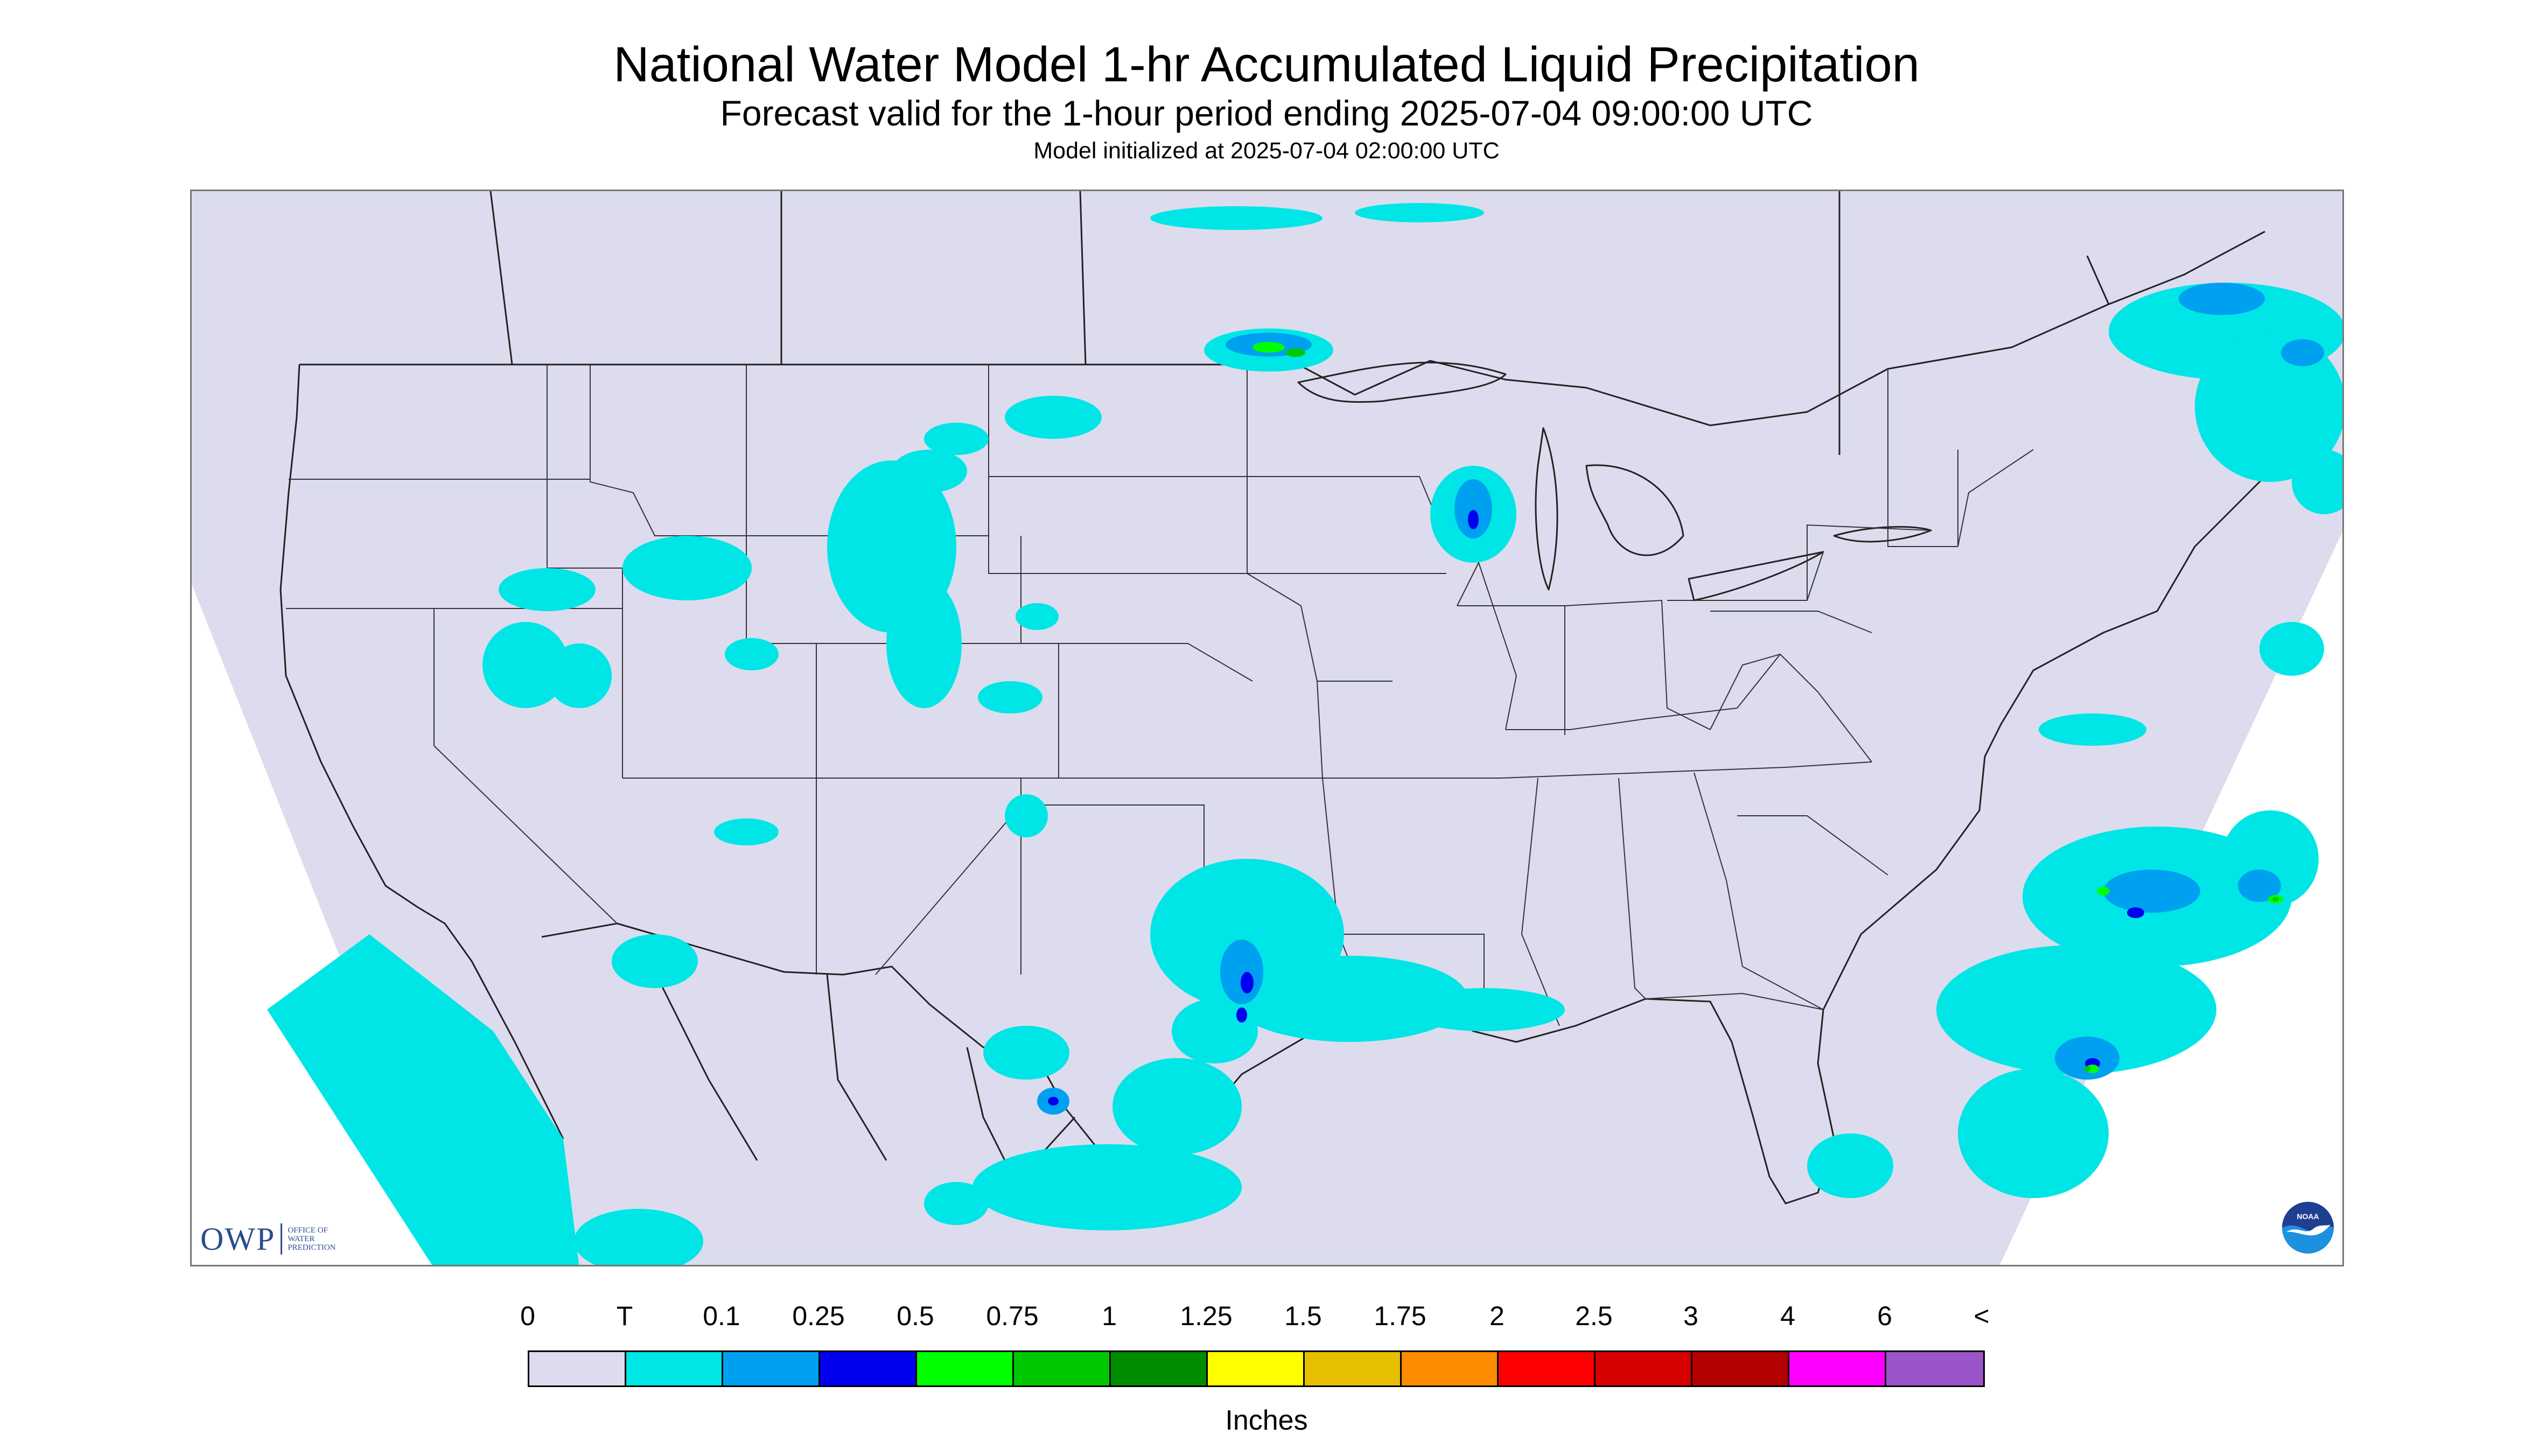  What do you see at coordinates (819, 1316) in the screenshot?
I see `legend-label: 0.25` at bounding box center [819, 1316].